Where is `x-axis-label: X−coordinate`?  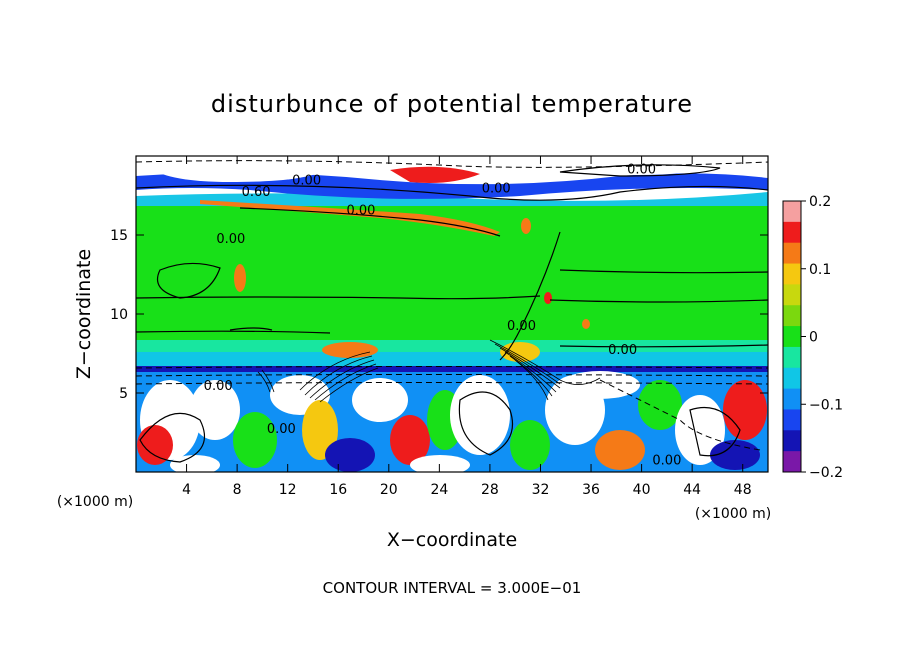 x-axis-label: X−coordinate is located at coordinates (452, 540).